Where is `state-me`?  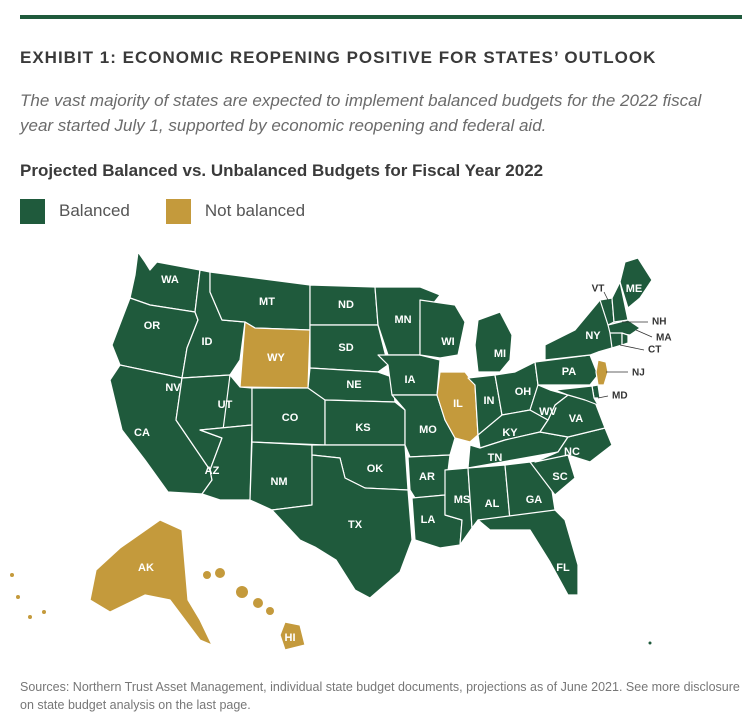
state-me is located at coordinates (636, 283).